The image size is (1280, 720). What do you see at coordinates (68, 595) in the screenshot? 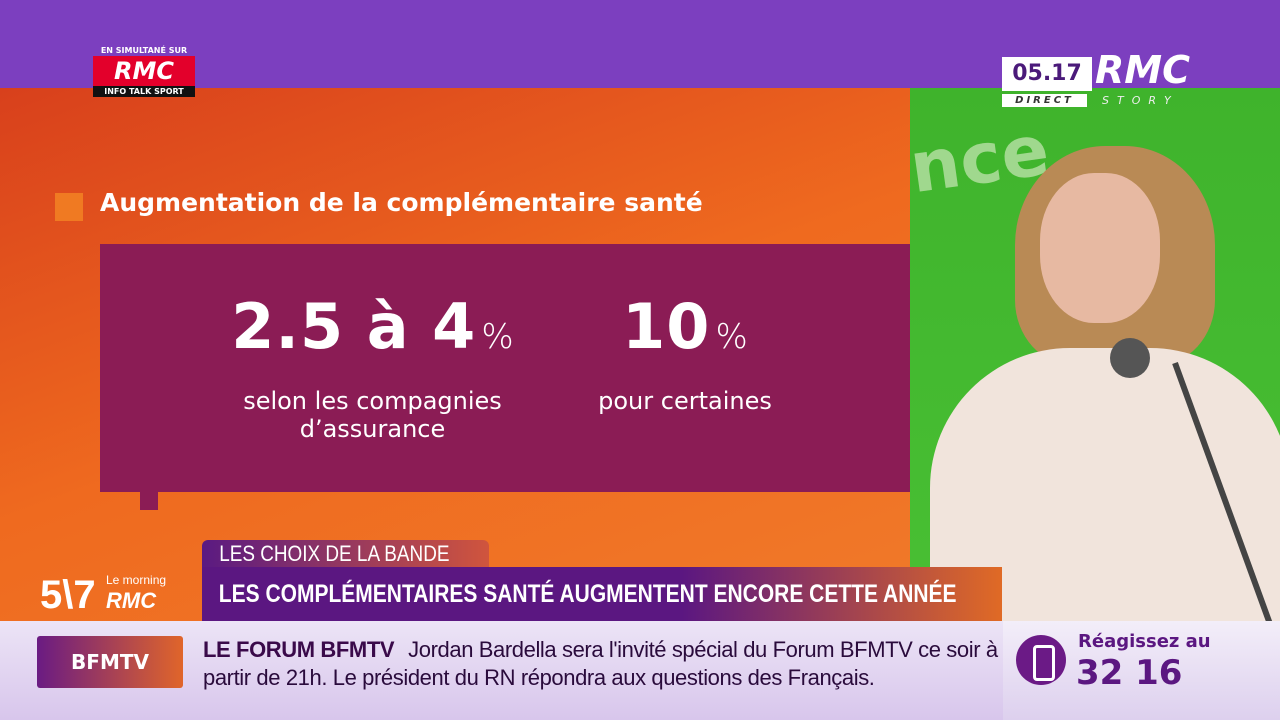
I see `show-number: 5\7` at bounding box center [68, 595].